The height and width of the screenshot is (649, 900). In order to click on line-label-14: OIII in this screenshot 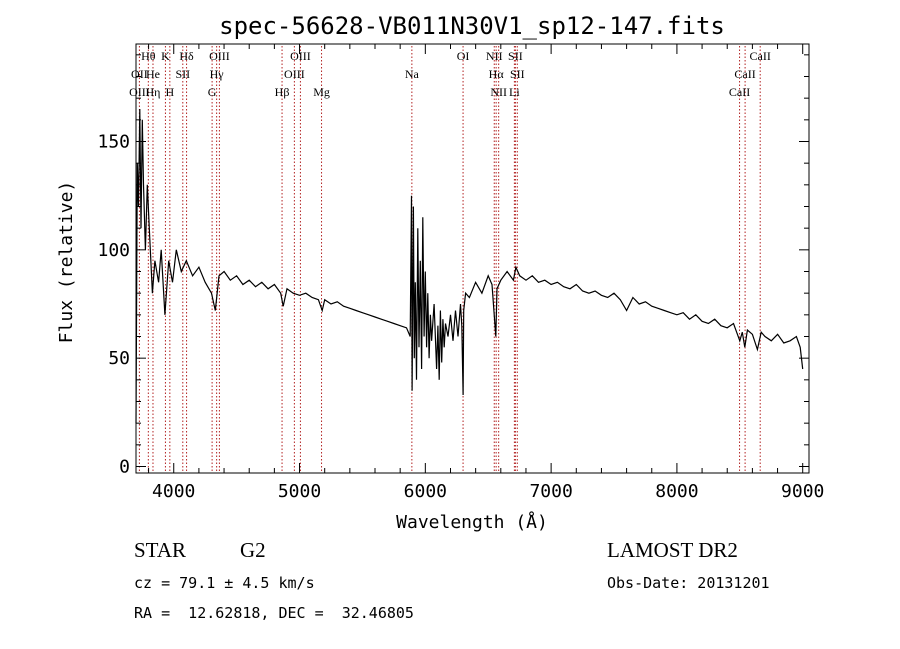, I will do `click(300, 56)`.